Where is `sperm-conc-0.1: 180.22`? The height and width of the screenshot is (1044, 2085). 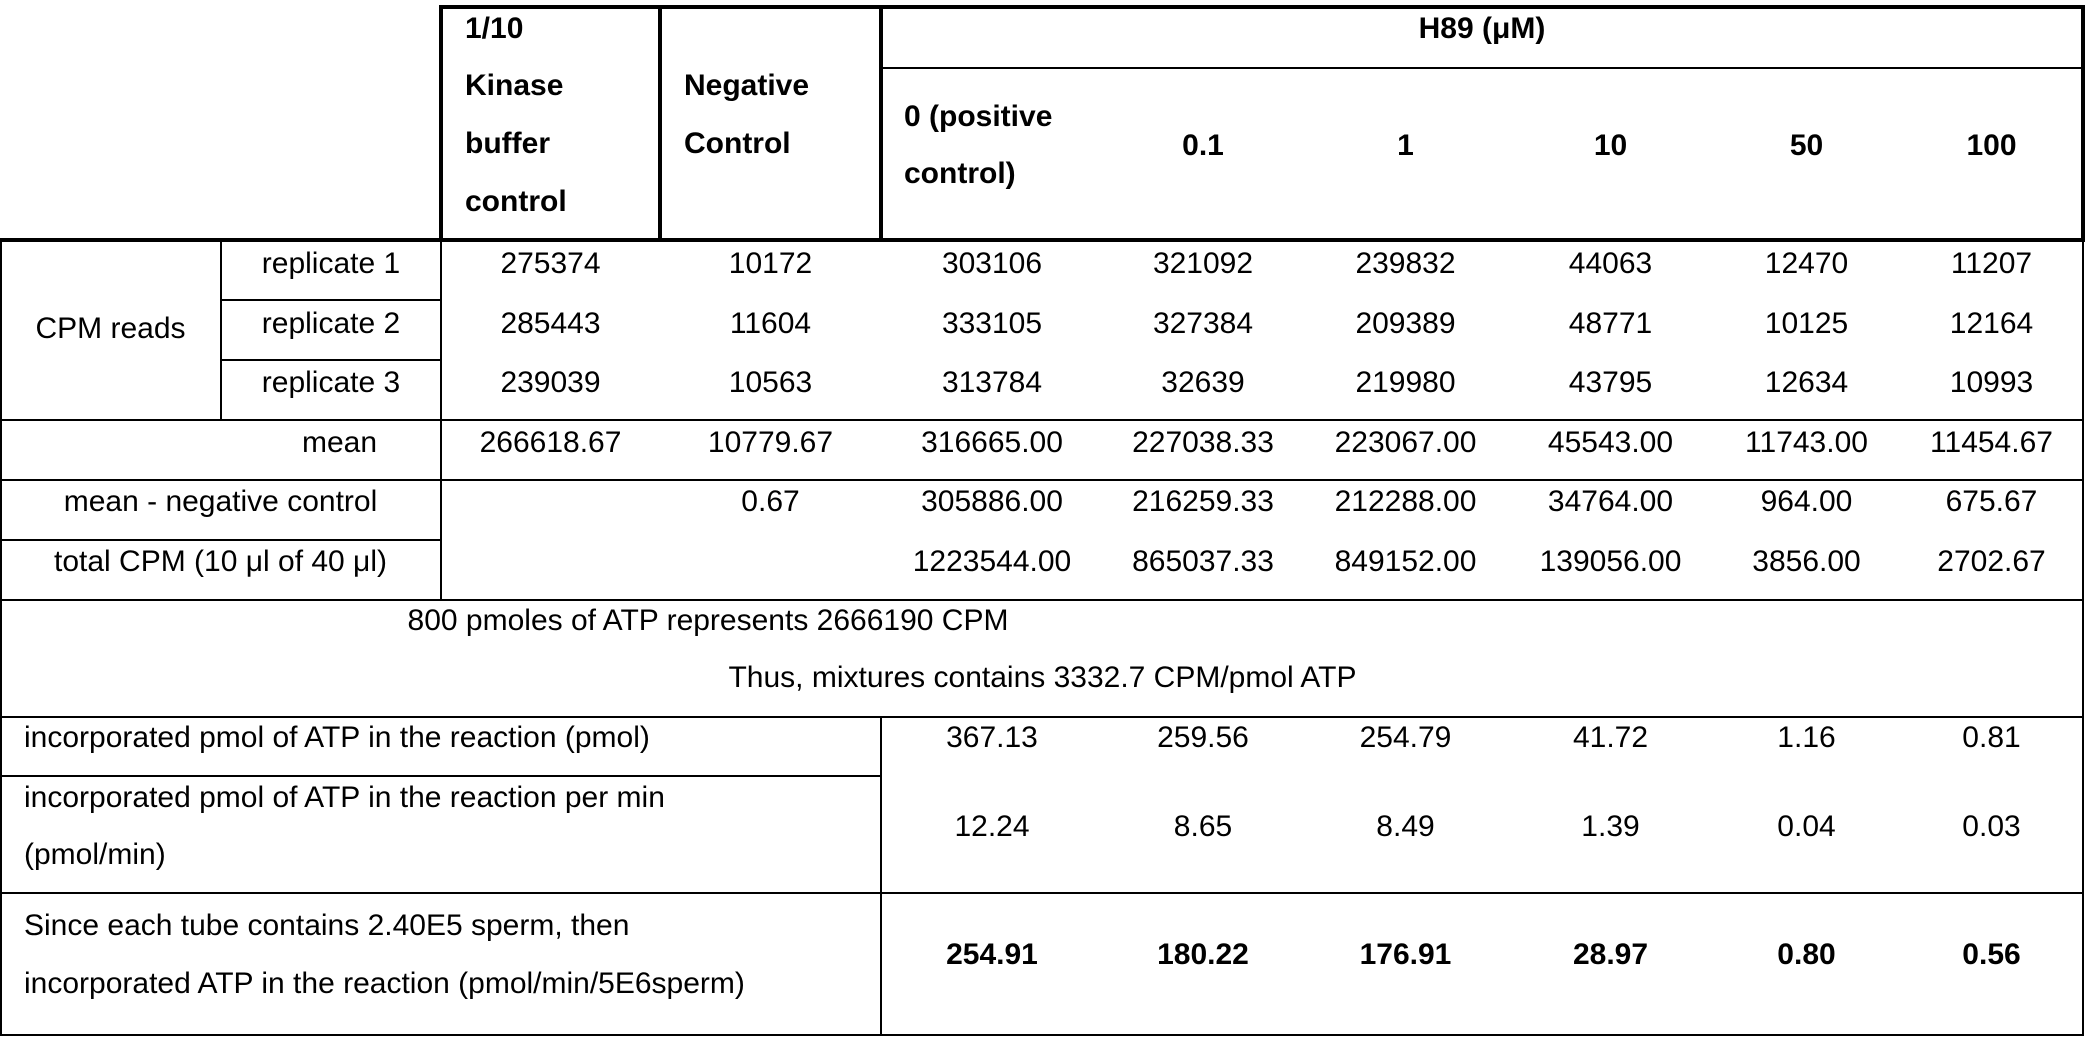
sperm-conc-0.1: 180.22 is located at coordinates (1203, 954).